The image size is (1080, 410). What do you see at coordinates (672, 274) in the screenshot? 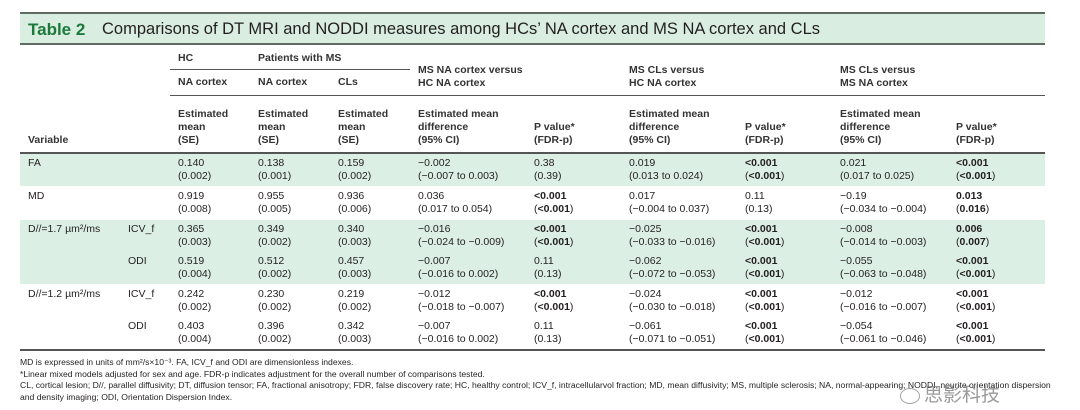
I see `difference-ci: (−0.072 to −0.053)` at bounding box center [672, 274].